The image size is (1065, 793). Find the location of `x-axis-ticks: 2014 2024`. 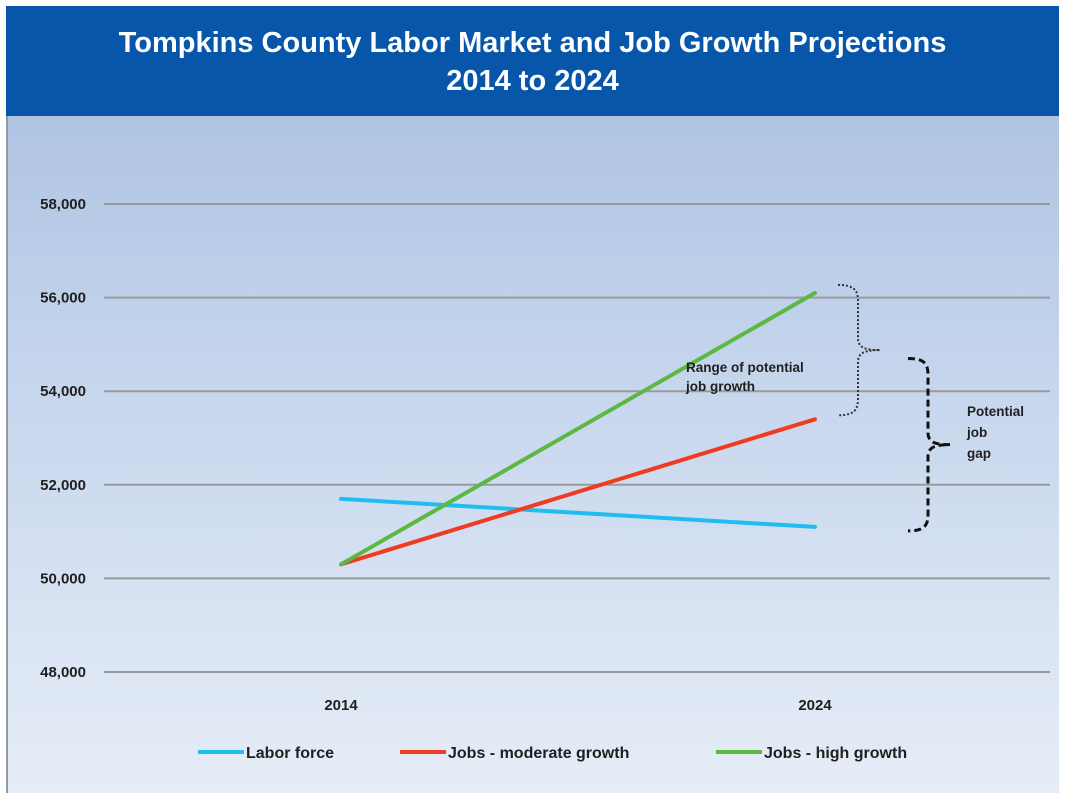

x-axis-ticks: 2014 2024 is located at coordinates (578, 705).